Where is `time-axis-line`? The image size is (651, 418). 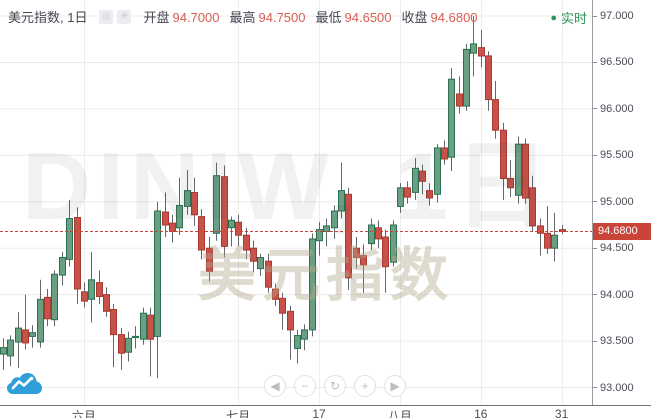
time-axis-line is located at coordinates (325, 405).